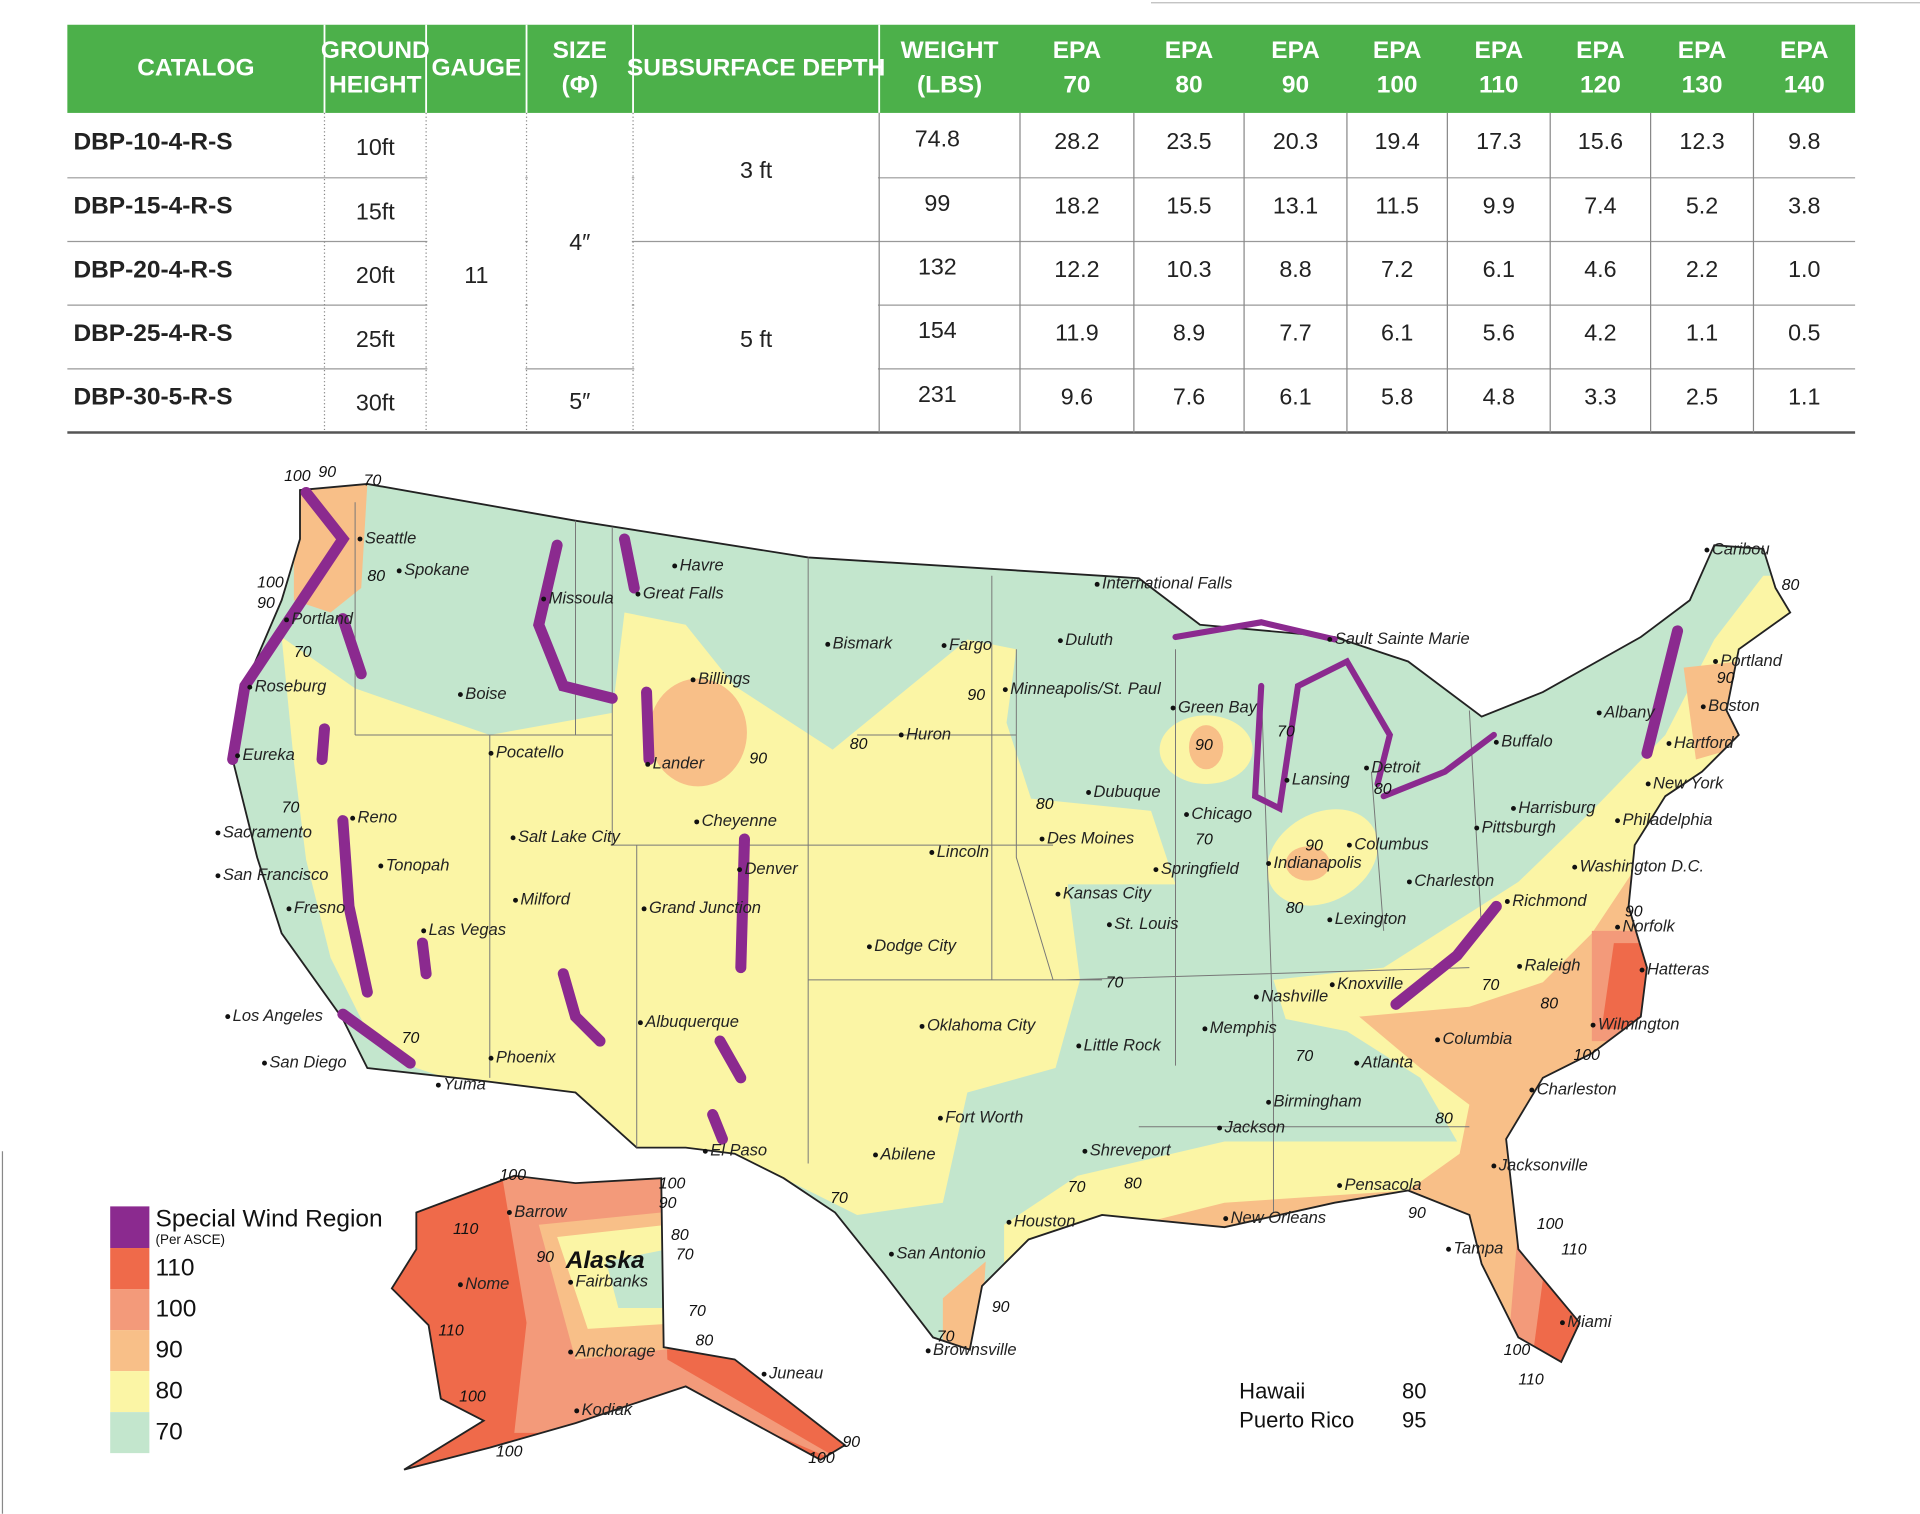 The height and width of the screenshot is (1514, 1920). What do you see at coordinates (1804, 333) in the screenshot?
I see `epa-cell: 0.5` at bounding box center [1804, 333].